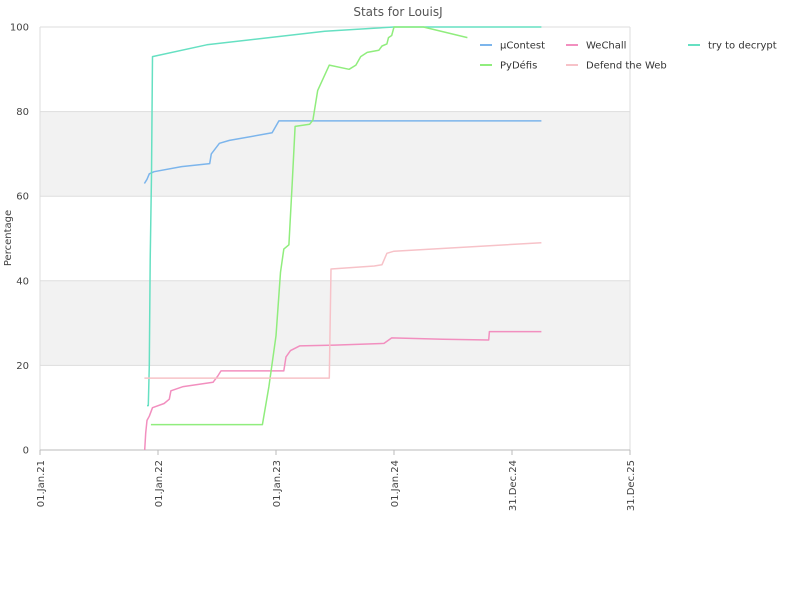  Describe the element at coordinates (395, 483) in the screenshot. I see `x-tick-label: 01.Jan.24` at that location.